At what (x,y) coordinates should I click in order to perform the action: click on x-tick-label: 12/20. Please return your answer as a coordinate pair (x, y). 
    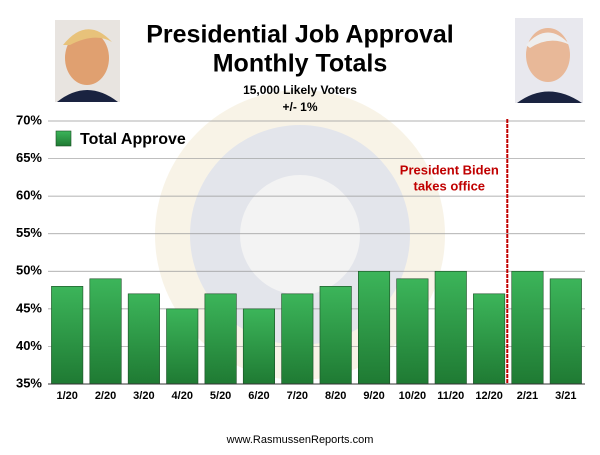
    Looking at the image, I should click on (489, 396).